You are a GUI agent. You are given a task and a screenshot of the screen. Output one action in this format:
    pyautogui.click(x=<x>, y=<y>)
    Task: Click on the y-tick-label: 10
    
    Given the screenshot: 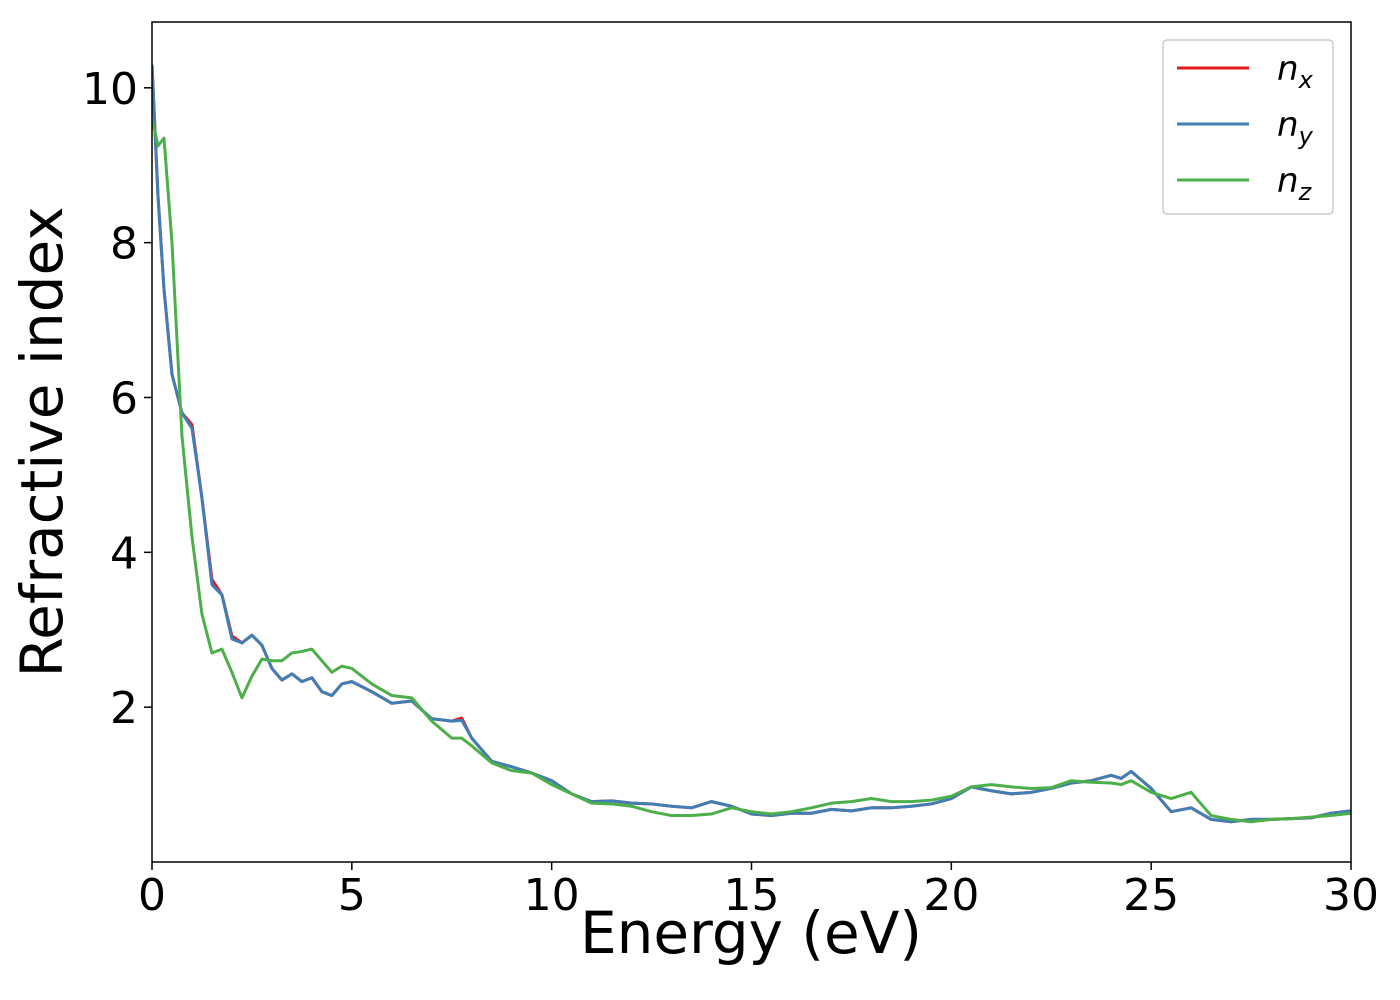 What is the action you would take?
    pyautogui.click(x=110, y=89)
    